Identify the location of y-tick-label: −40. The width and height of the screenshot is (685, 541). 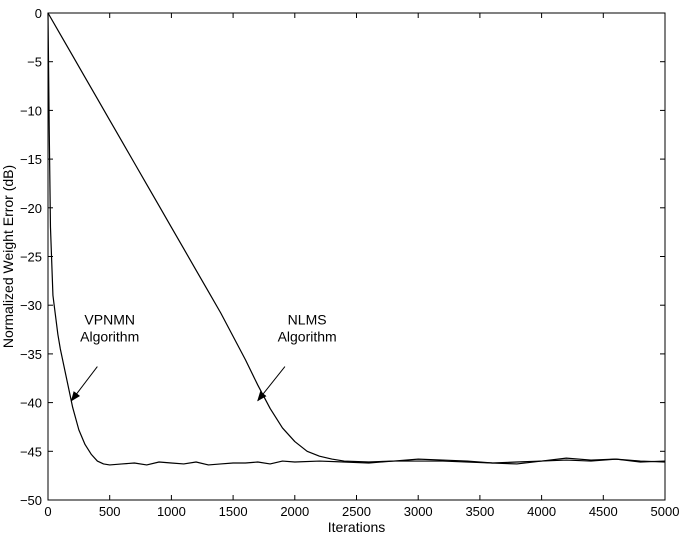
(31, 403).